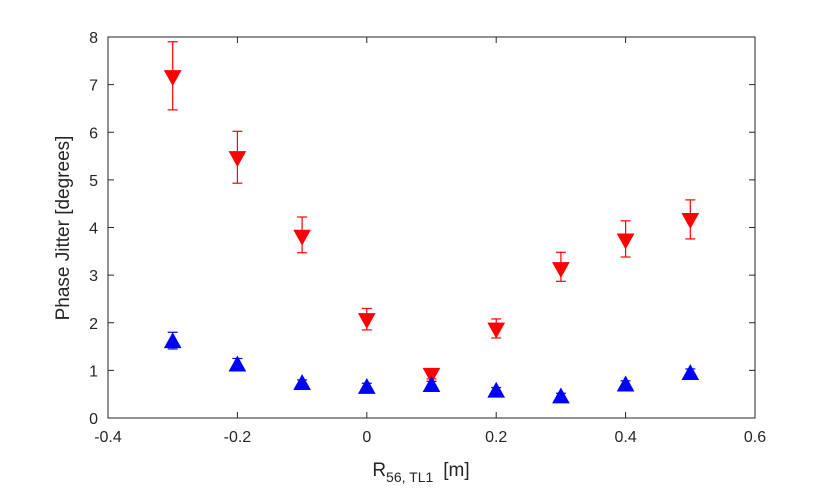 The width and height of the screenshot is (830, 493). Describe the element at coordinates (93, 276) in the screenshot. I see `y-tick-label: 3` at that location.